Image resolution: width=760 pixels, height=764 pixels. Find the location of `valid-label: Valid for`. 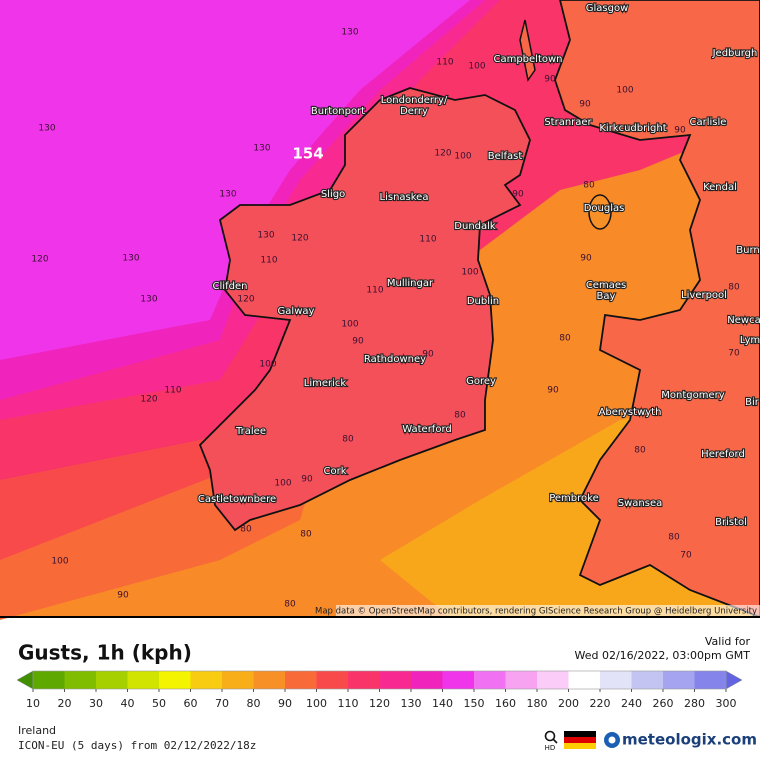

valid-label: Valid for is located at coordinates (728, 641).